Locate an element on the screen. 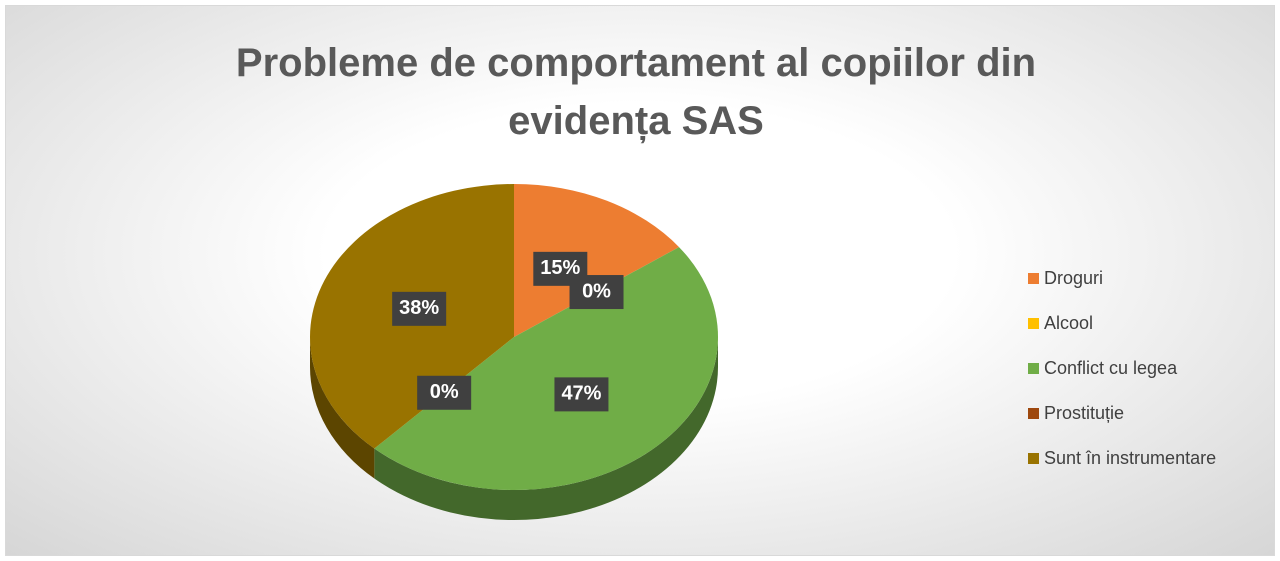  data-label: 38% is located at coordinates (419, 308).